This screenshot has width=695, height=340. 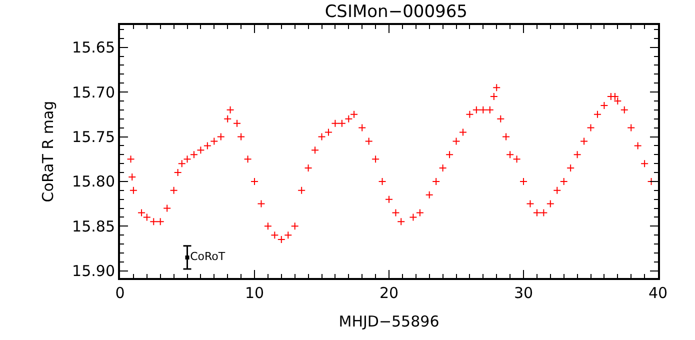 I want to click on series-label: CoRoT, so click(x=208, y=257).